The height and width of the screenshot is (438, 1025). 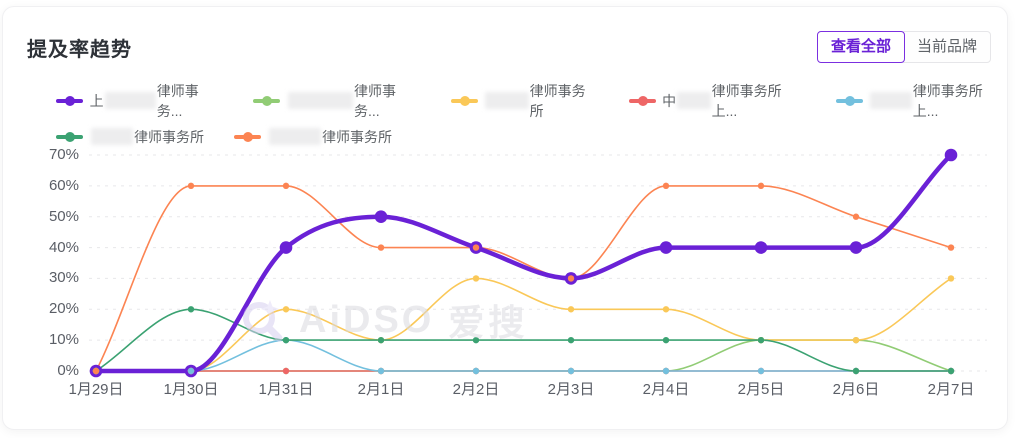 What do you see at coordinates (79, 50) in the screenshot?
I see `page-title: 提及率趋势` at bounding box center [79, 50].